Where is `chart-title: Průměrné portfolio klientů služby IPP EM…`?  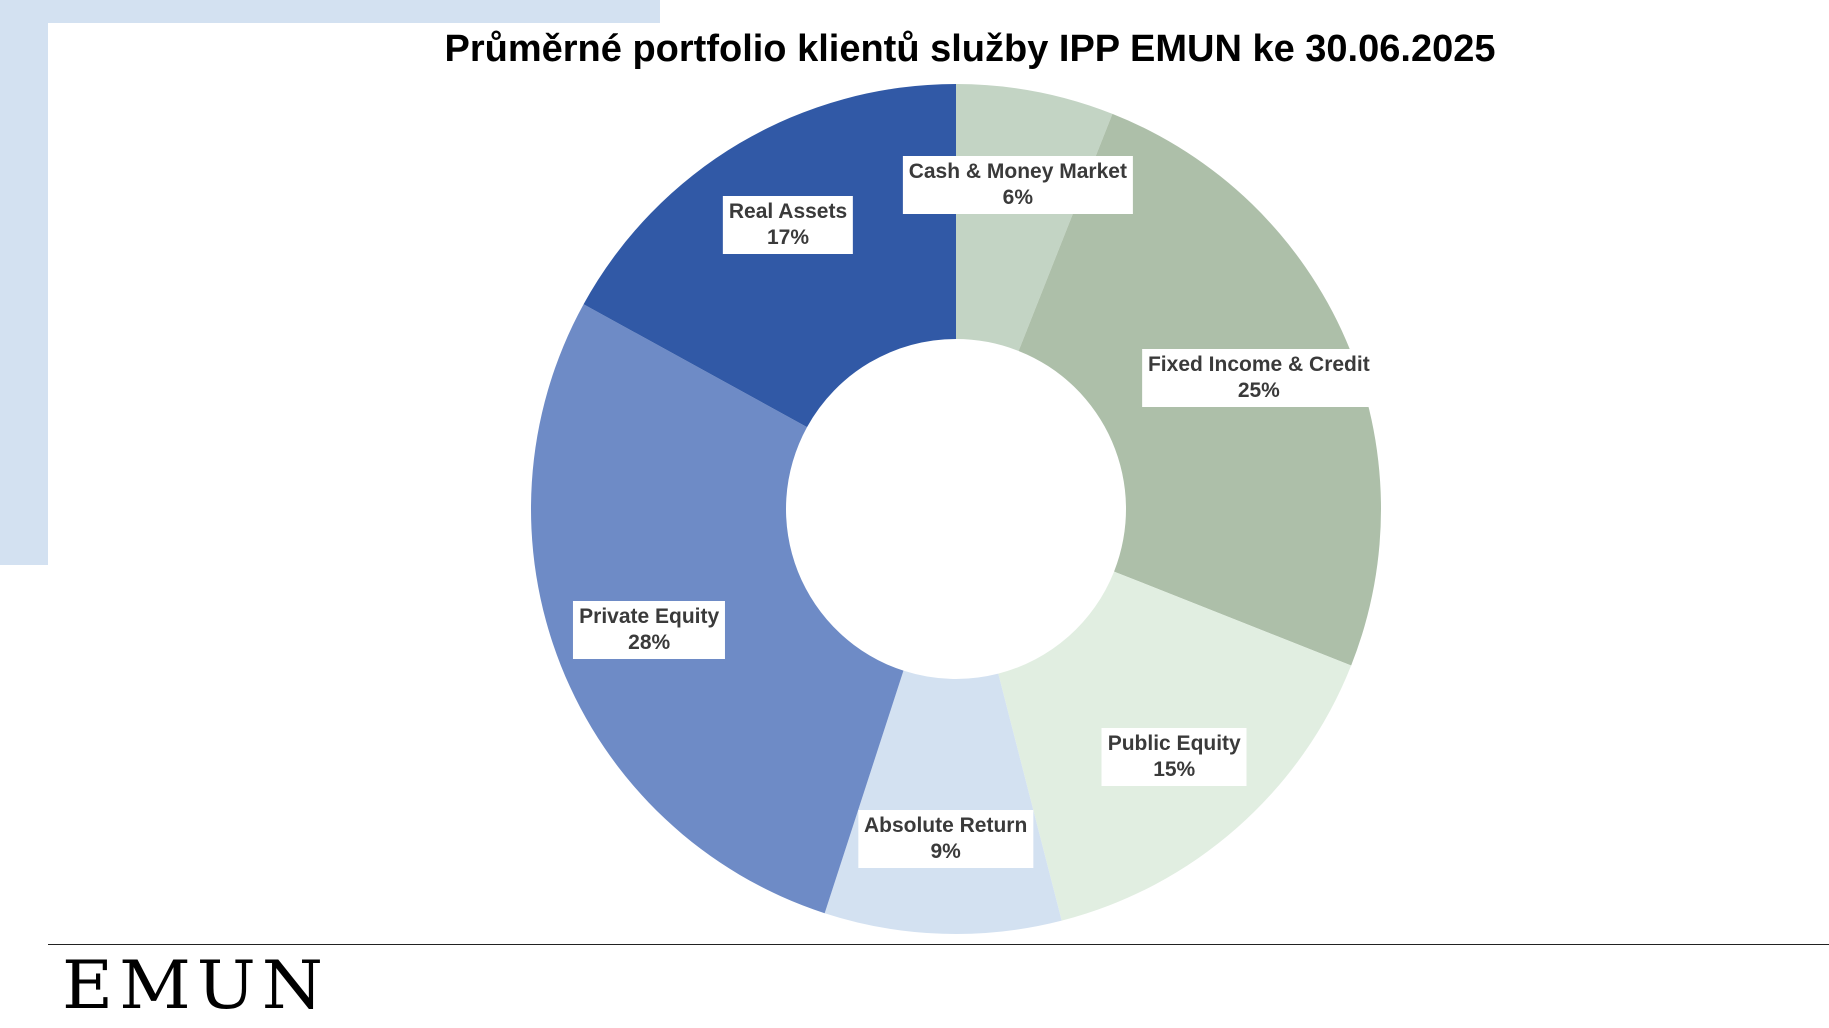 chart-title: Průměrné portfolio klientů služby IPP EM… is located at coordinates (970, 49).